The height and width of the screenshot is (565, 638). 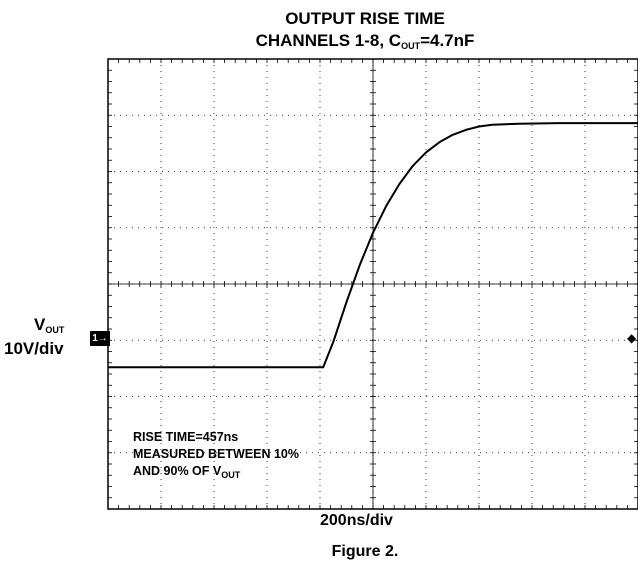 What do you see at coordinates (632, 338) in the screenshot?
I see `trigger-level-marker: ◆` at bounding box center [632, 338].